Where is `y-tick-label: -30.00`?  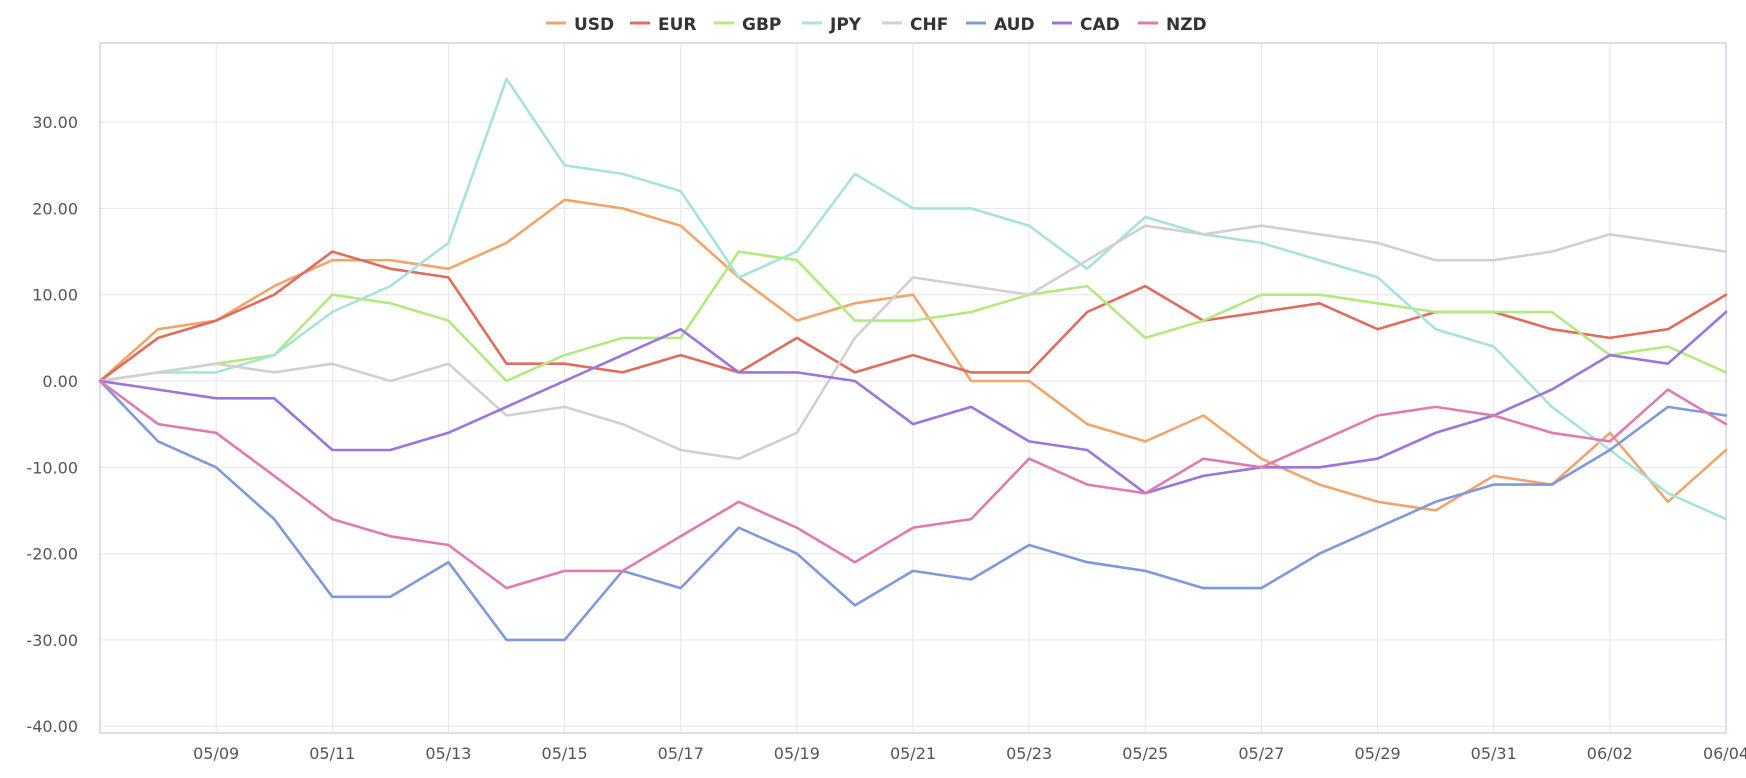
y-tick-label: -30.00 is located at coordinates (52, 640).